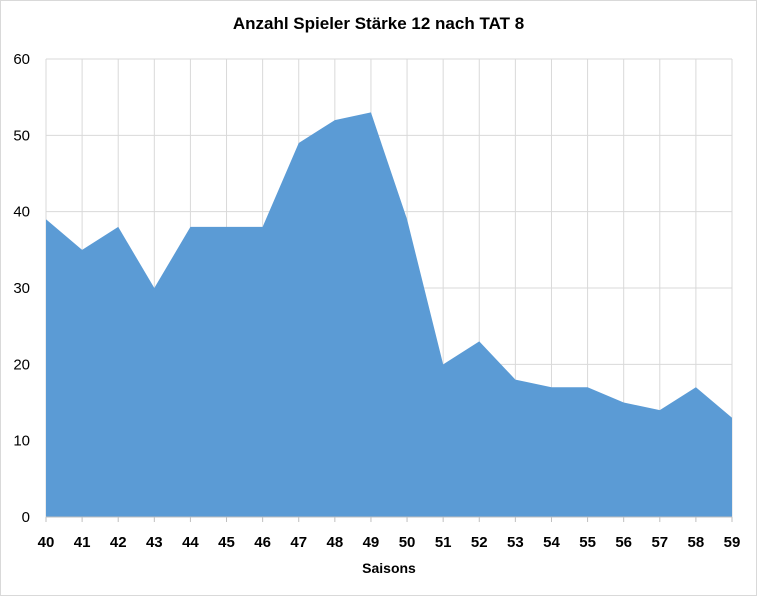  Describe the element at coordinates (551, 542) in the screenshot. I see `x-tick-label: 54` at that location.